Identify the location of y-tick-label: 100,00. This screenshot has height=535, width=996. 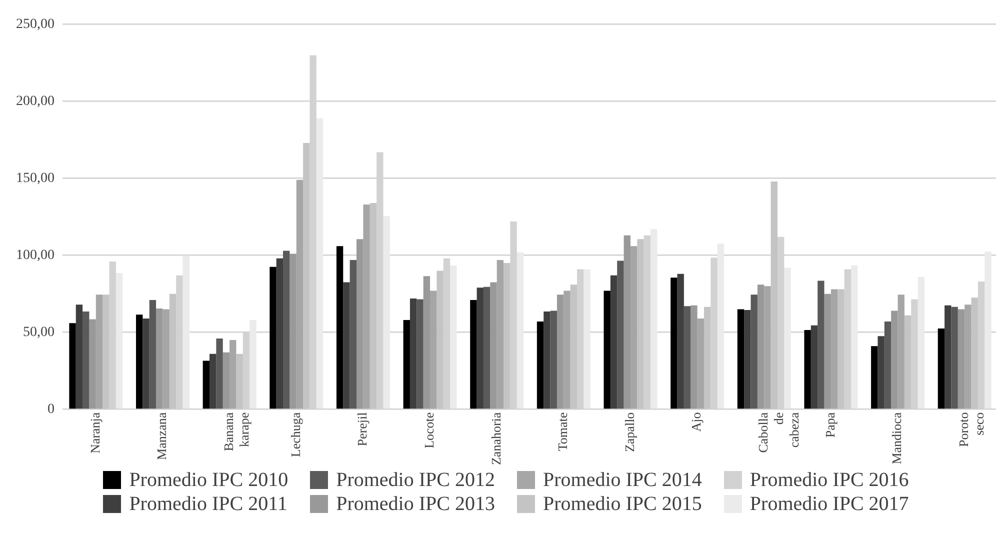
(35, 256).